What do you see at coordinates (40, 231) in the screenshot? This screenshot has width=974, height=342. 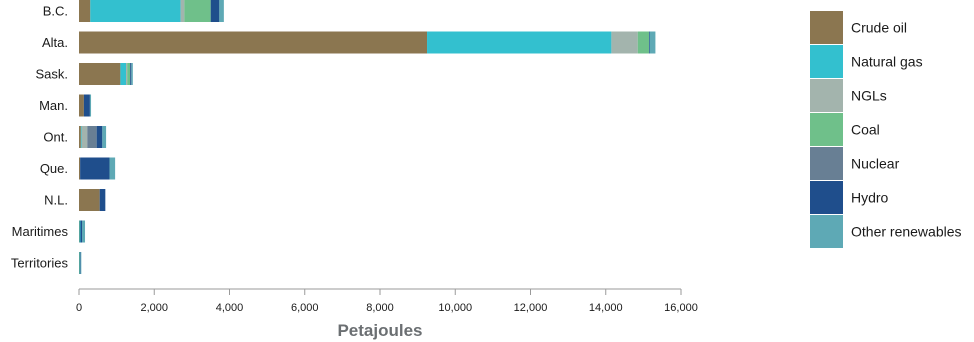 I see `province-label: Maritimes` at bounding box center [40, 231].